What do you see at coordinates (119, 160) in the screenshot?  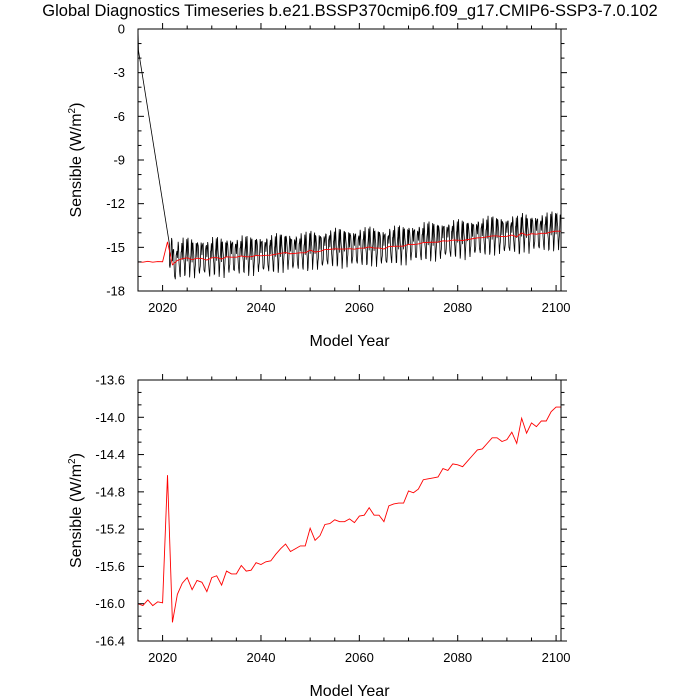 I see `y-tick-label: -9` at bounding box center [119, 160].